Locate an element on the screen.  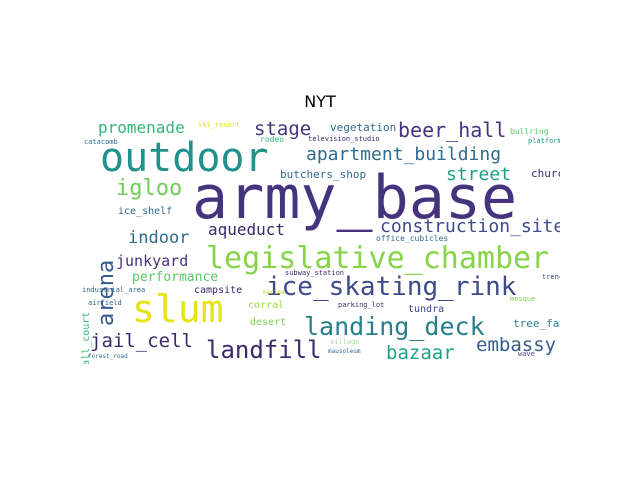
word-industrial-area: industrial_area is located at coordinates (114, 290).